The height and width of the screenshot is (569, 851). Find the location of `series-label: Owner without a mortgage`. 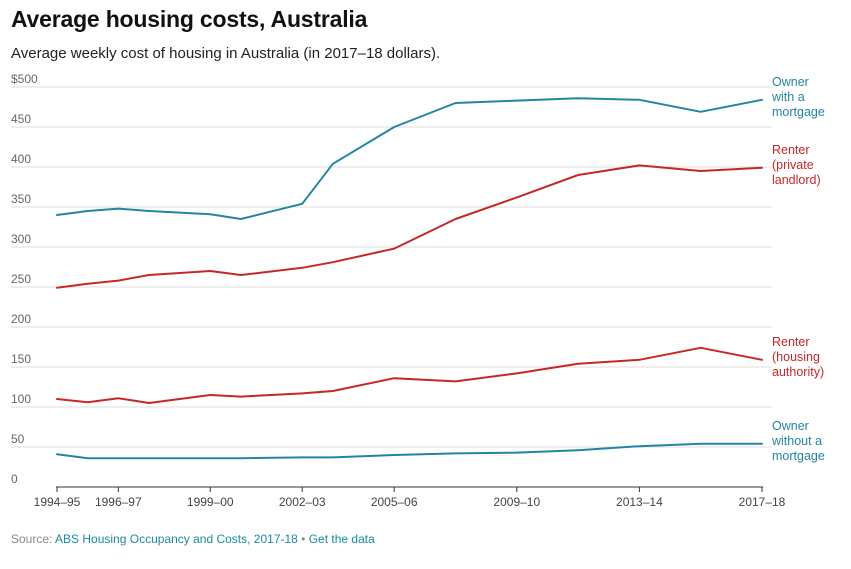

series-label: Owner without a mortgage is located at coordinates (798, 441).